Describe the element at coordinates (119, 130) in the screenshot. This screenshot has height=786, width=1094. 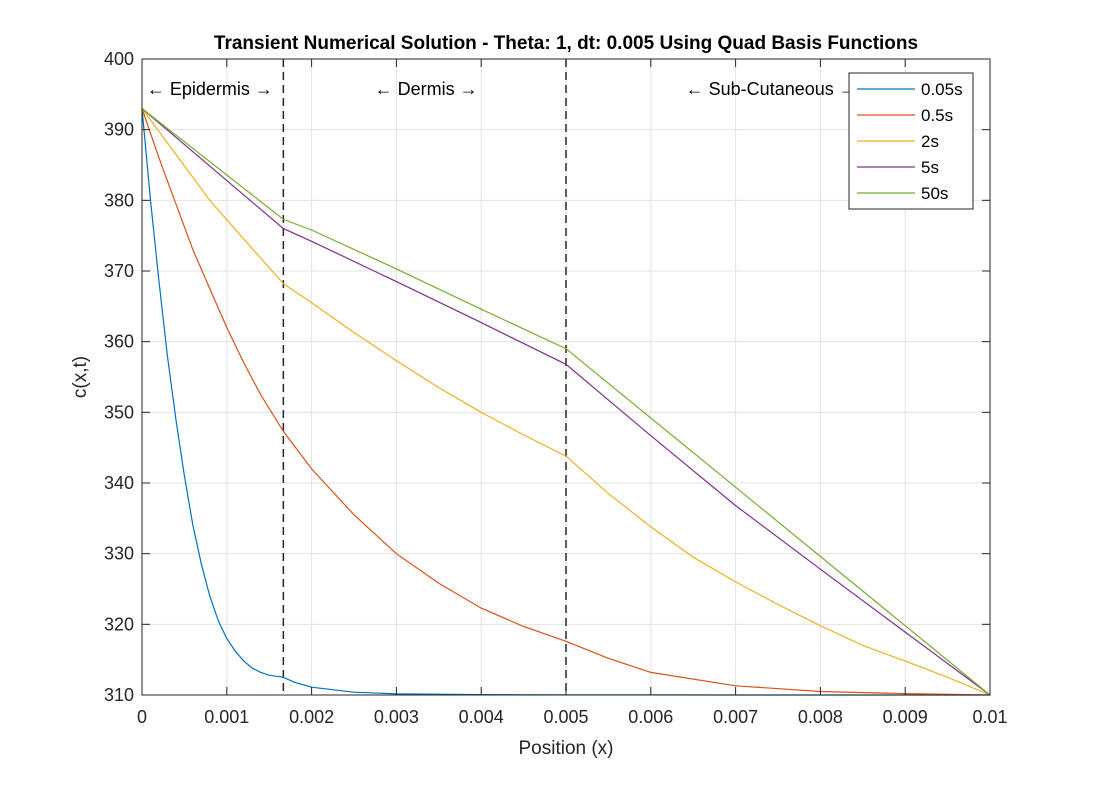
I see `y-tick-label: 390` at that location.